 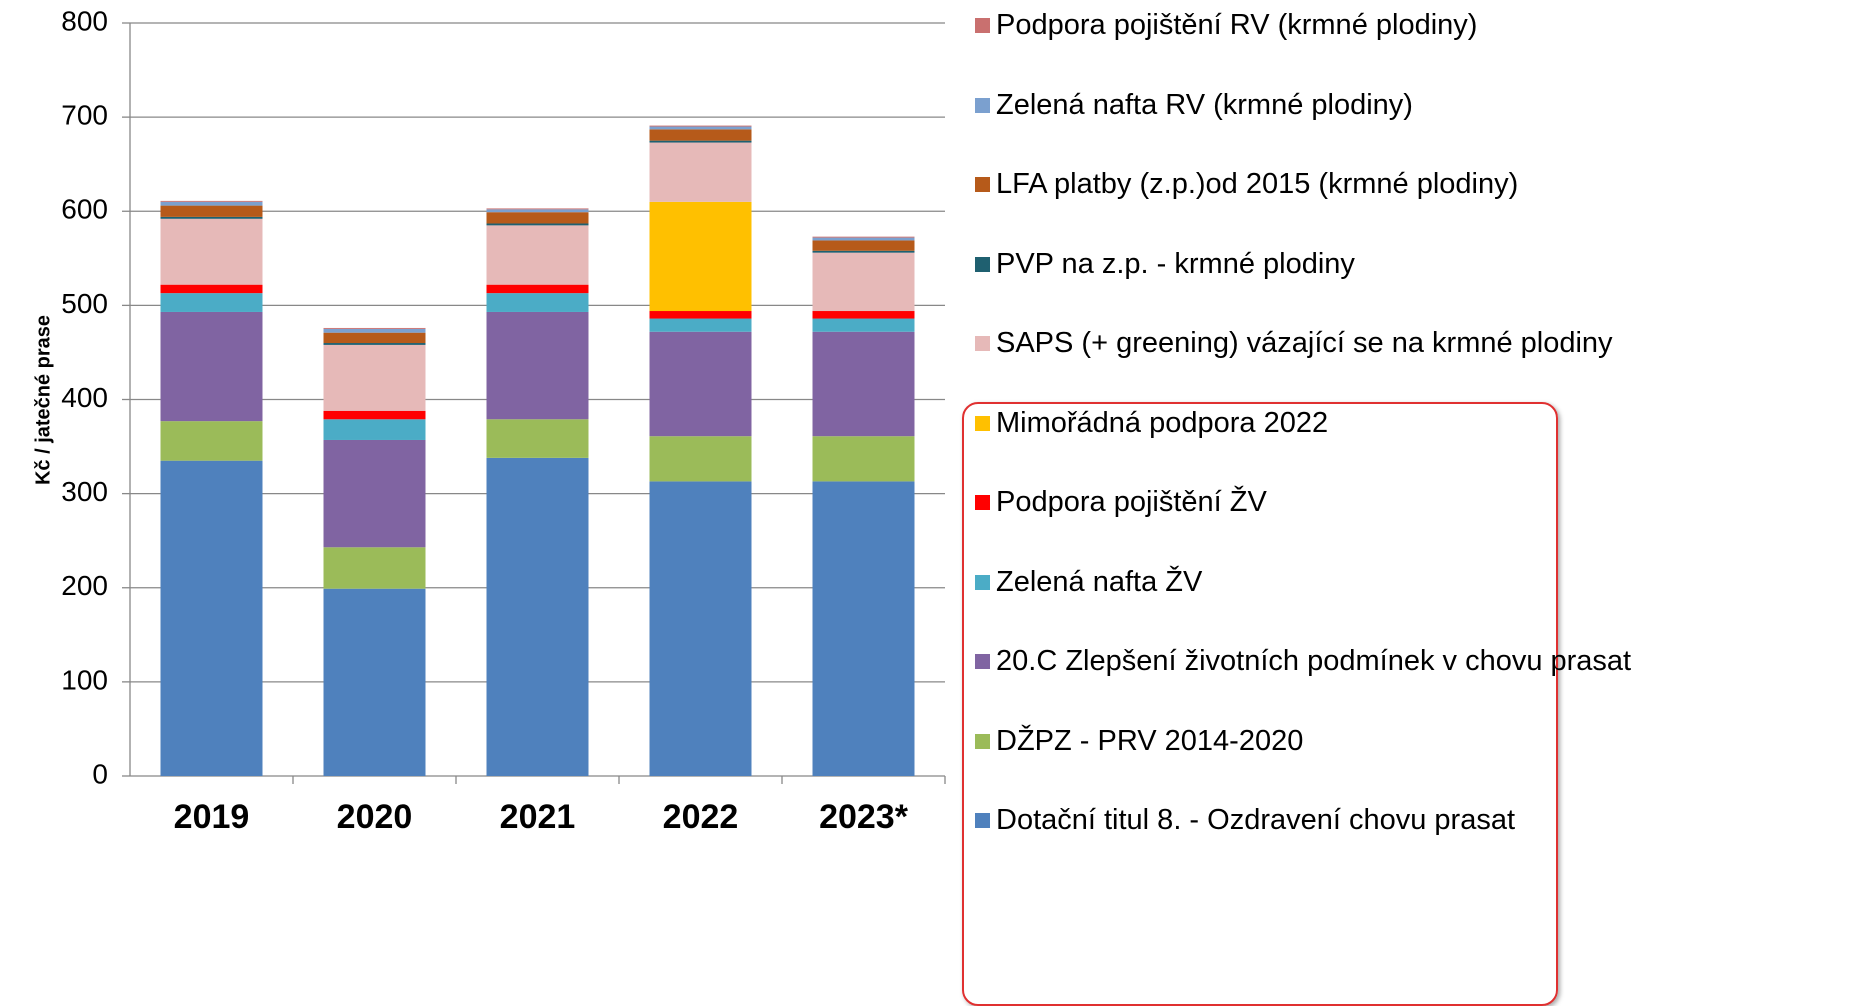 I want to click on y-tick-label: 400, so click(x=84, y=397).